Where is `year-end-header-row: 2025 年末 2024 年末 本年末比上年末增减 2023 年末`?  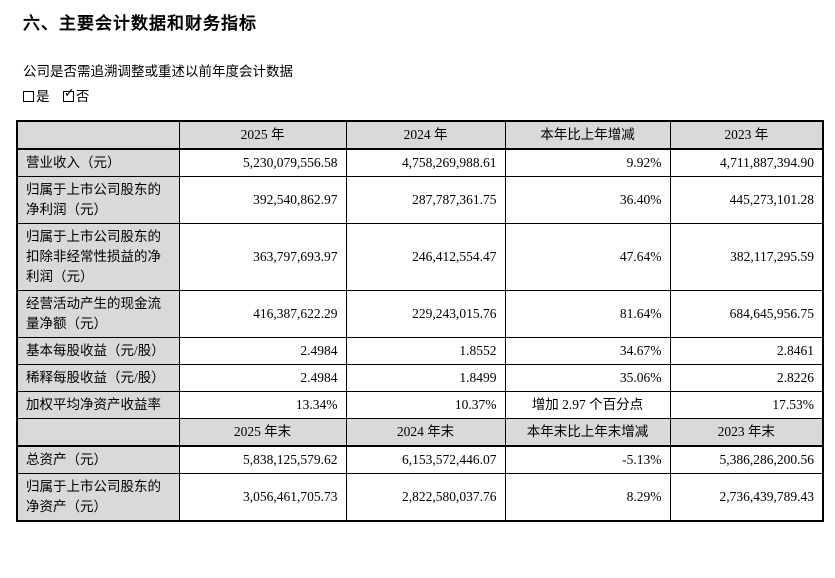
year-end-header-row: 2025 年末 2024 年末 本年末比上年末增减 2023 年末 is located at coordinates (420, 432).